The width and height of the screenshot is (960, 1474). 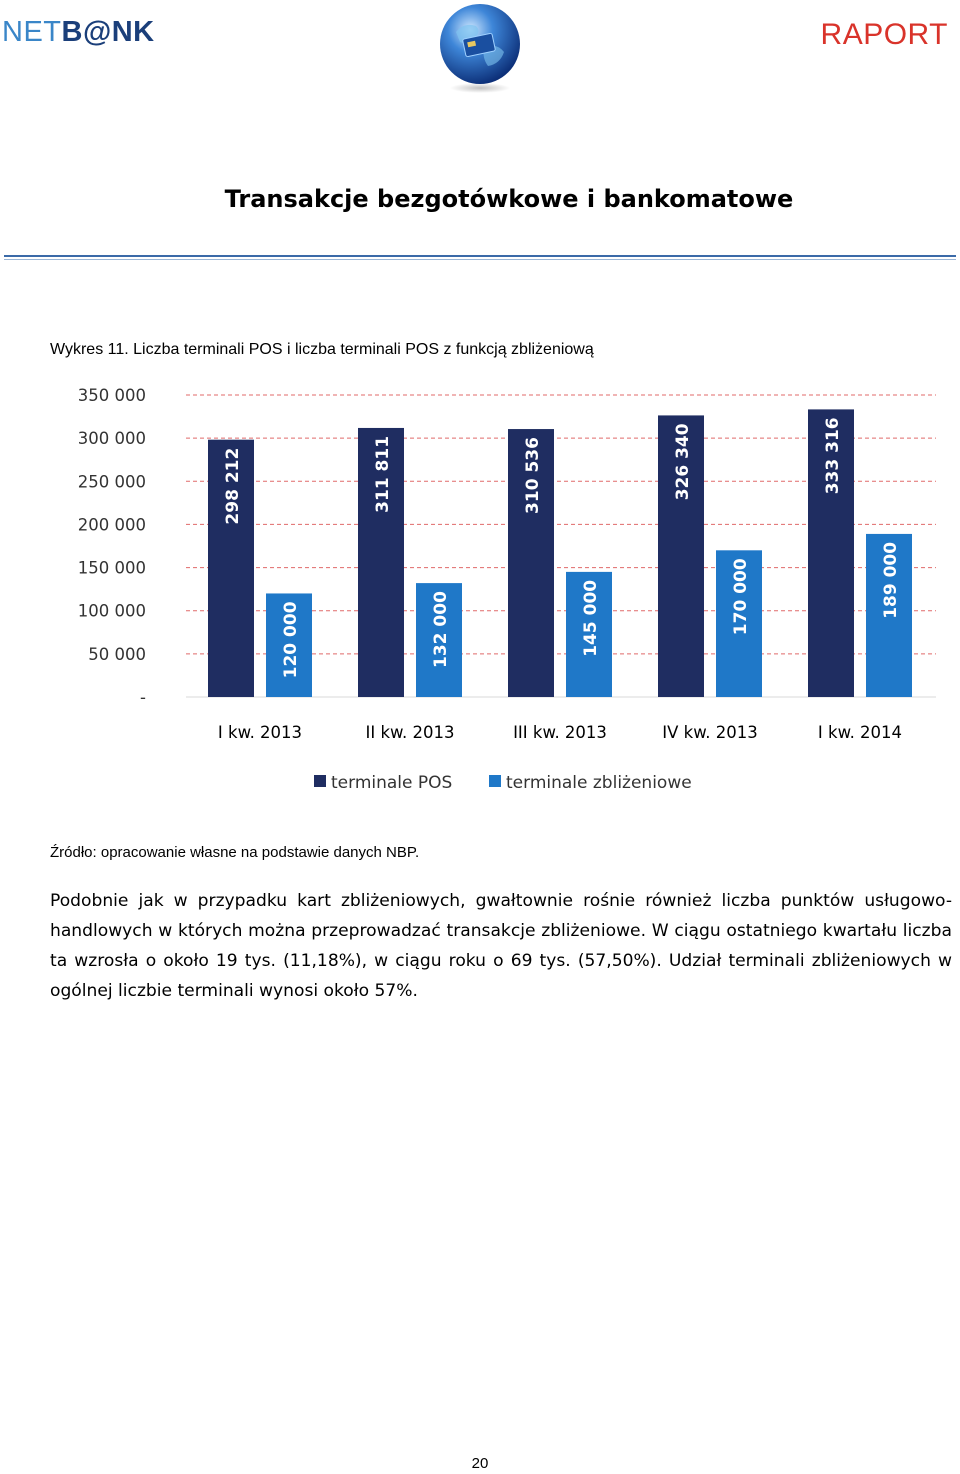 I want to click on x-tick-label: IV kw. 2013, so click(x=709, y=732).